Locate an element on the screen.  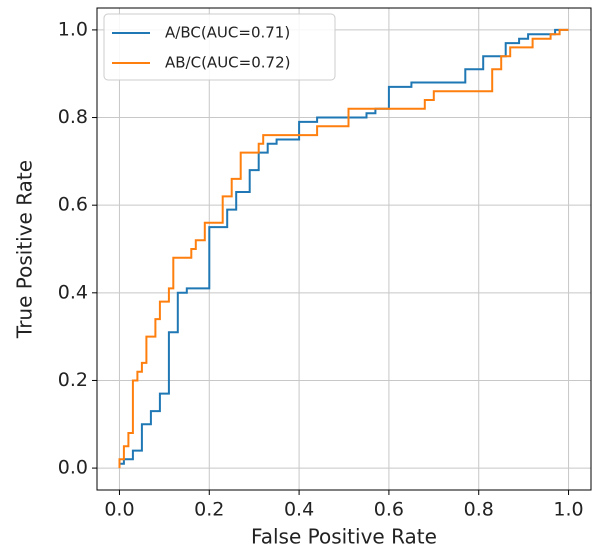
y-tick-label: 0.6 is located at coordinates (73, 205).